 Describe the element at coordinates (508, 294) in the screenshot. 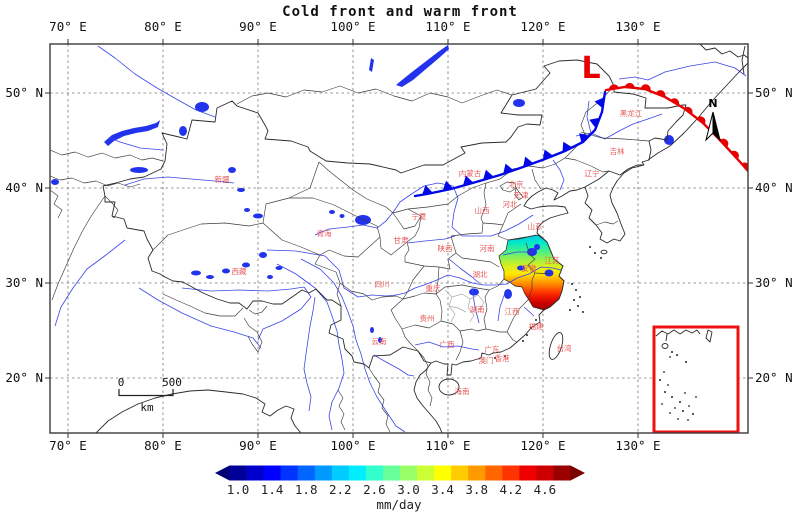

I see `lake-poyang` at that location.